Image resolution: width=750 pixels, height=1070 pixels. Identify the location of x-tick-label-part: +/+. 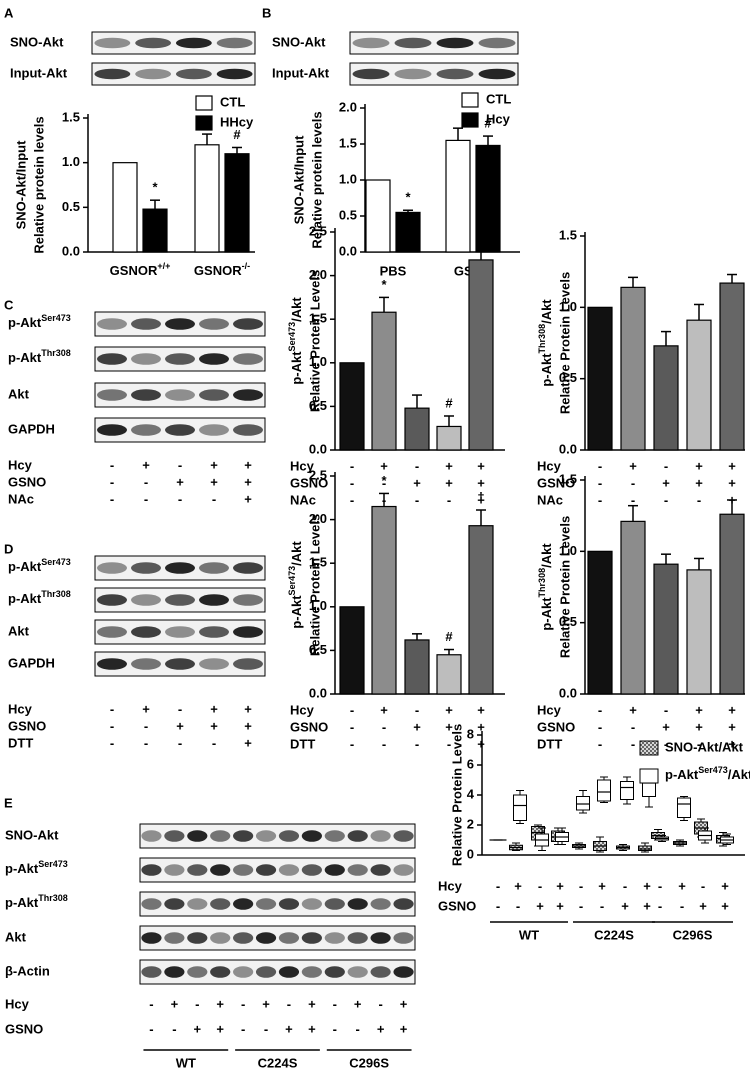
(163, 266).